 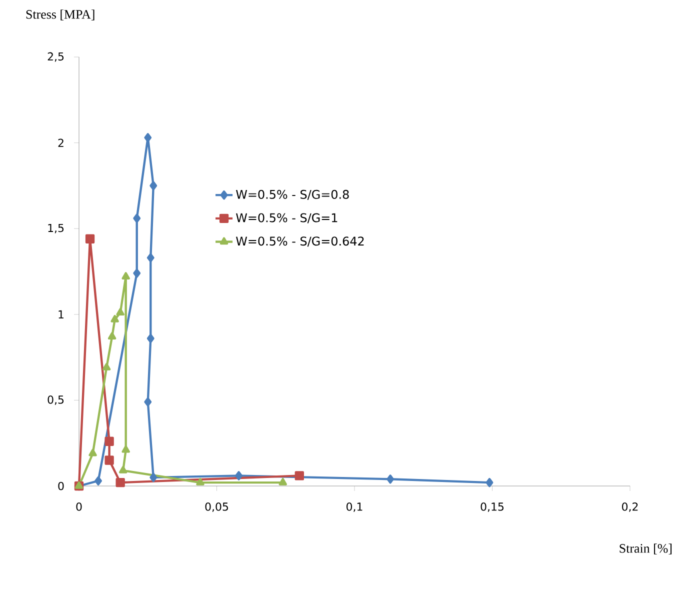 I want to click on x-tick-label: 0,15, so click(x=492, y=507).